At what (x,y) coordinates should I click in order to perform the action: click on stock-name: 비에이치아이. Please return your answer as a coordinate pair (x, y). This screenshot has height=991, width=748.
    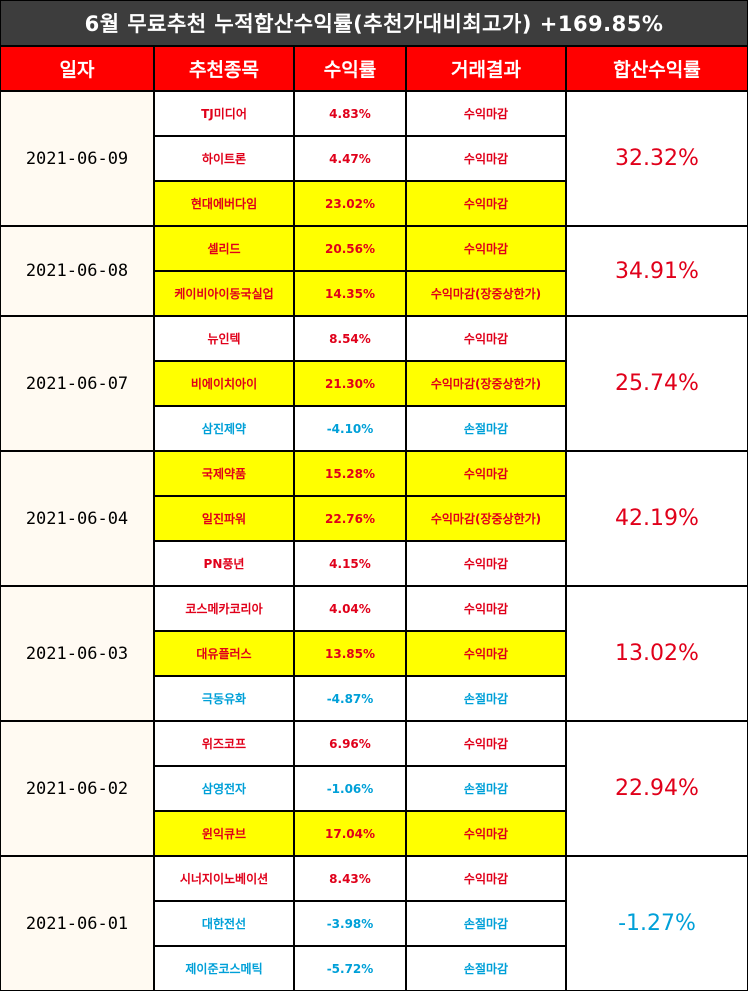
    Looking at the image, I should click on (224, 383).